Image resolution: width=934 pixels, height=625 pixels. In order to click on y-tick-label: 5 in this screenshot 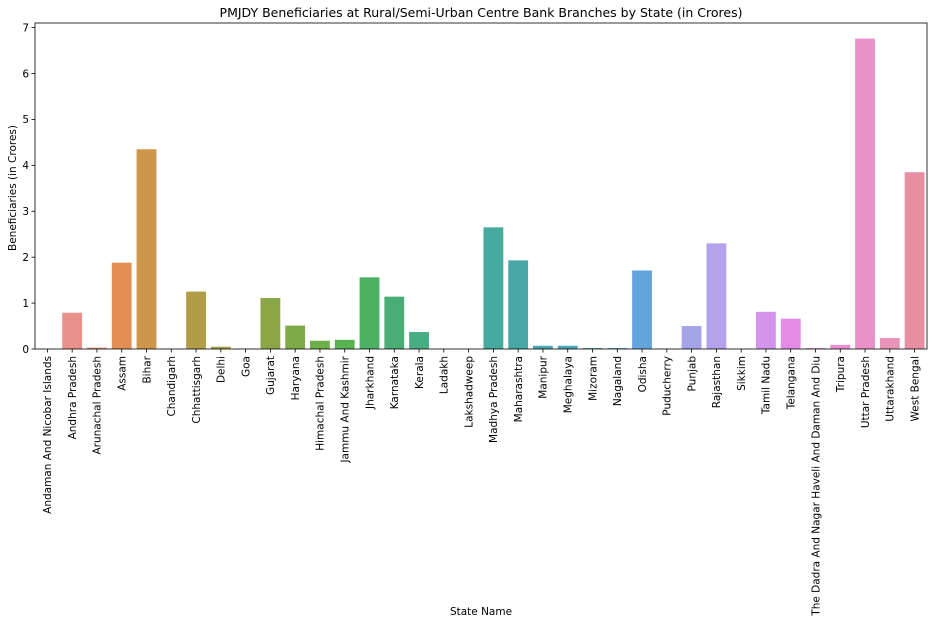, I will do `click(25, 120)`.